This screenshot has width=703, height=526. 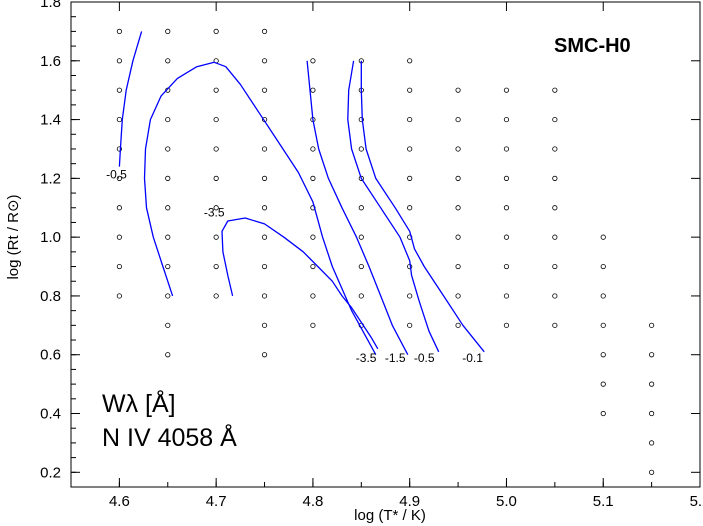 I want to click on x-tick-label: 4.9, so click(x=409, y=501).